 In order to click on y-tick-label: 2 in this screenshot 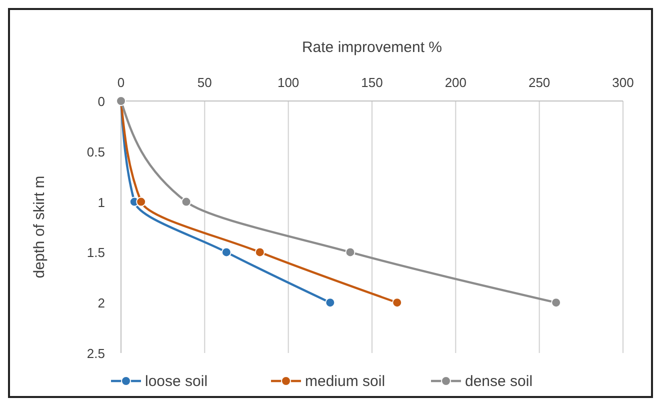, I will do `click(101, 303)`.